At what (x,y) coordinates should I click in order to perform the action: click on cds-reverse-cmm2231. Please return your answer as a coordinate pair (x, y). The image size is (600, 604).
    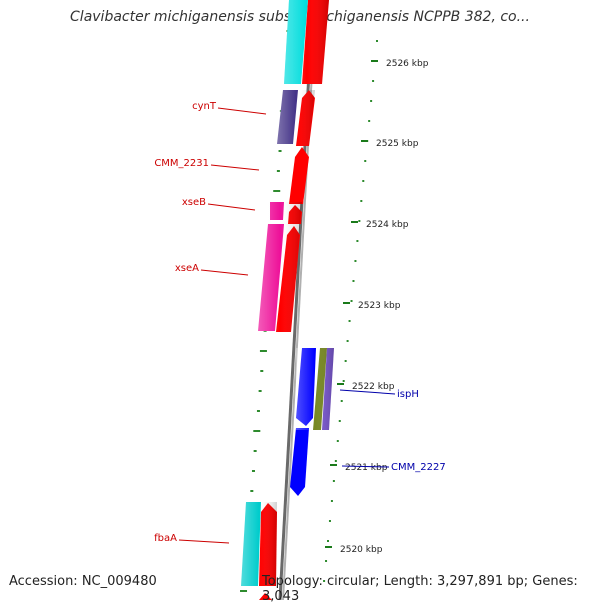
    Looking at the image, I should click on (299, 175).